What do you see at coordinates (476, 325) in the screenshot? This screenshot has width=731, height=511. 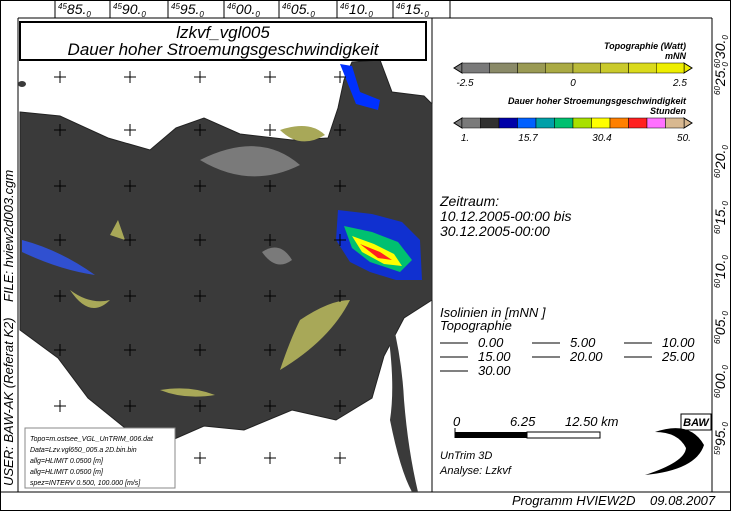 I see `isolines-subtitle: Topographie` at bounding box center [476, 325].